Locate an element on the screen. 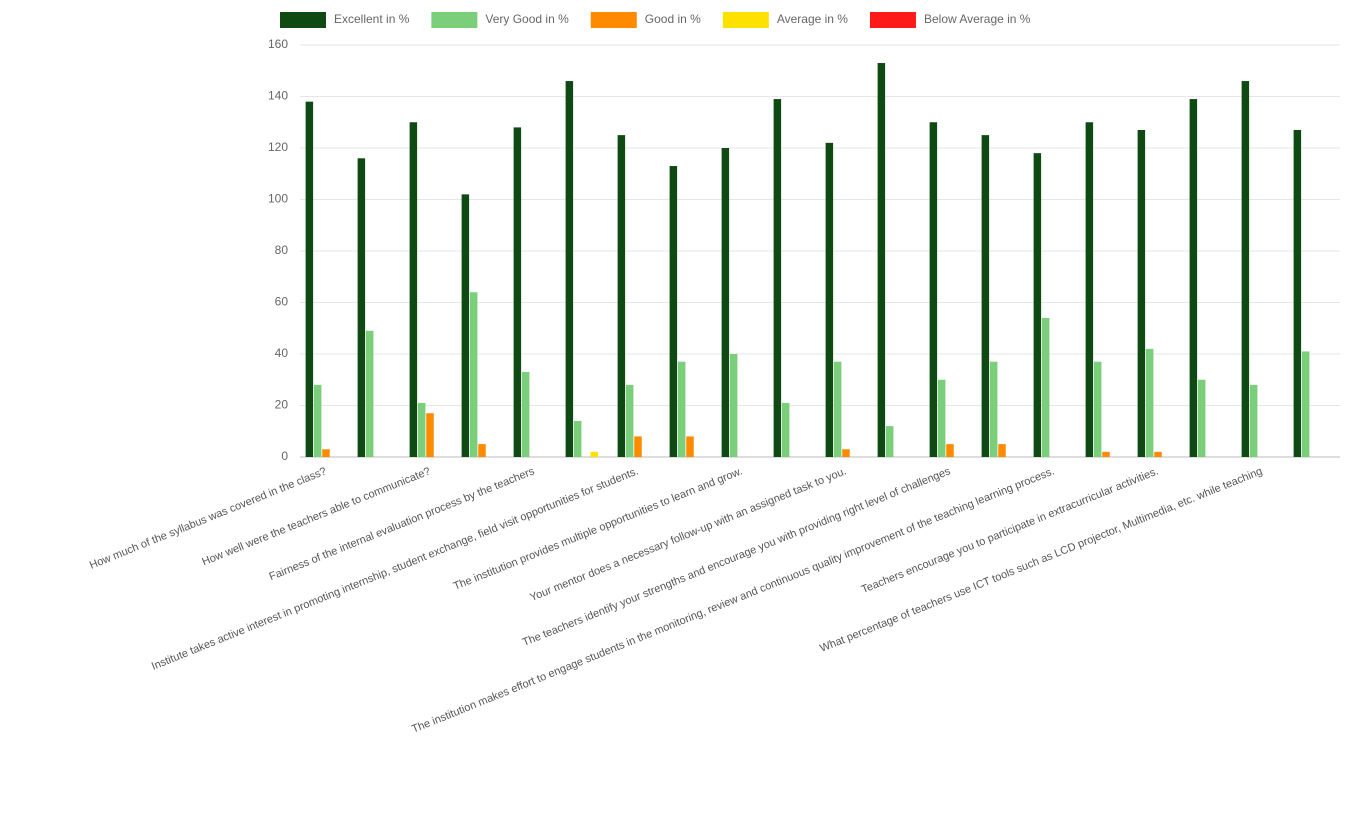 Image resolution: width=1350 pixels, height=823 pixels. legend-label: Average in % is located at coordinates (812, 19).